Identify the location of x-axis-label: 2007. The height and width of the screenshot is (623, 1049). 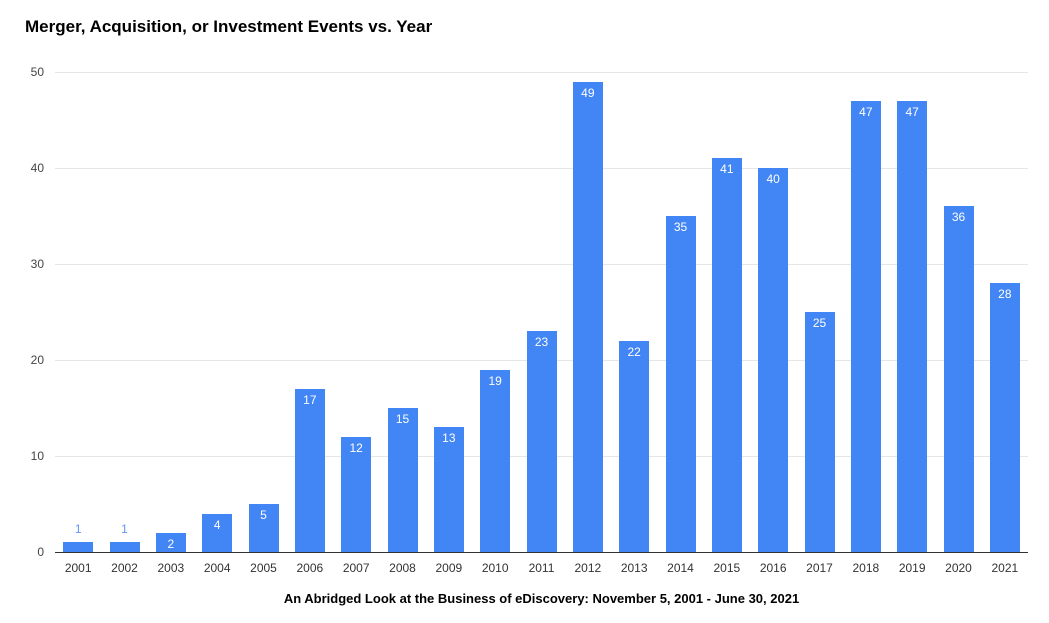
(356, 568).